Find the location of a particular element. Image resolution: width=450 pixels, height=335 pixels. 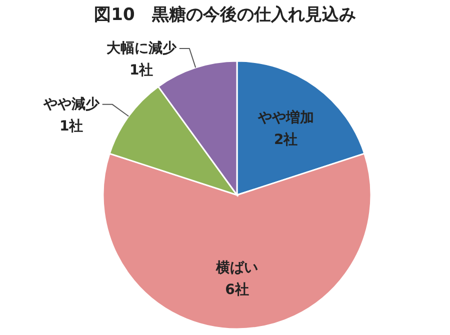

data-label: 2社 is located at coordinates (286, 140).